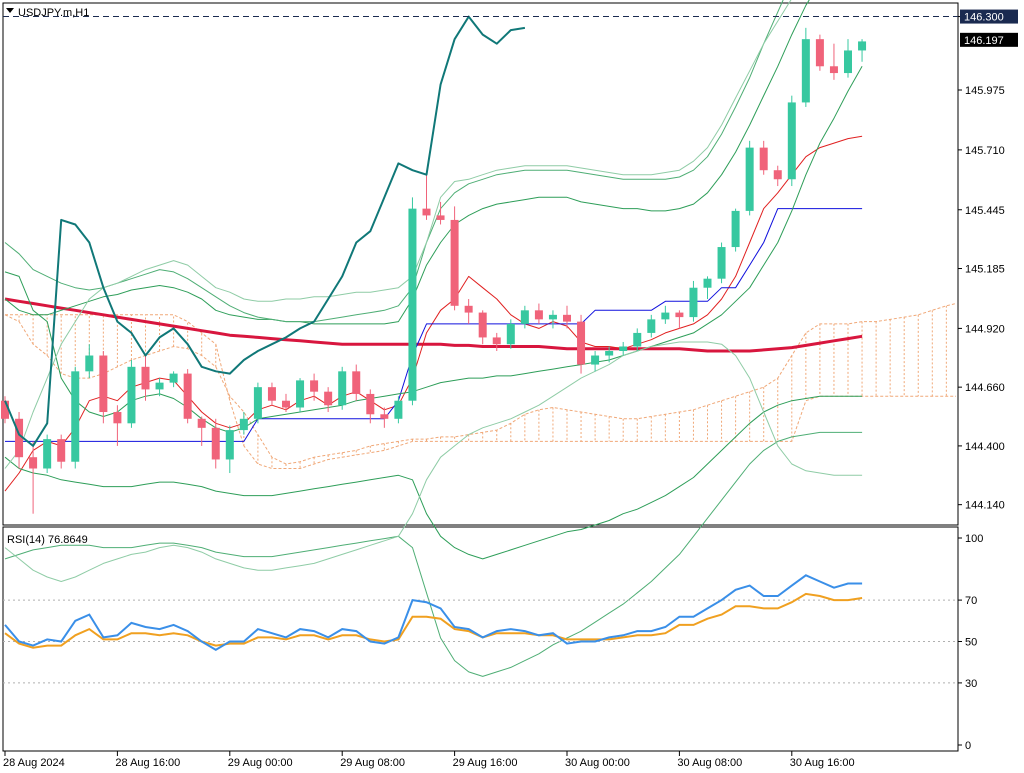 The width and height of the screenshot is (1024, 773). What do you see at coordinates (985, 151) in the screenshot?
I see `price-tick-label: 145.710` at bounding box center [985, 151].